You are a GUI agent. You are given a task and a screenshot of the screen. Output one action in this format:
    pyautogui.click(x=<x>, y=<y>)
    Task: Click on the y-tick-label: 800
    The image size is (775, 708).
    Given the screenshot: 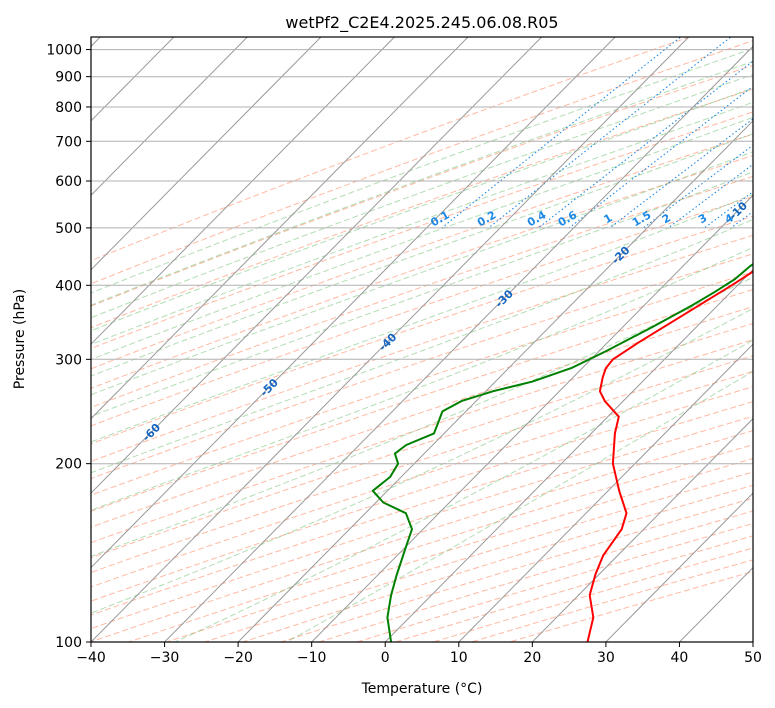 What is the action you would take?
    pyautogui.click(x=68, y=108)
    